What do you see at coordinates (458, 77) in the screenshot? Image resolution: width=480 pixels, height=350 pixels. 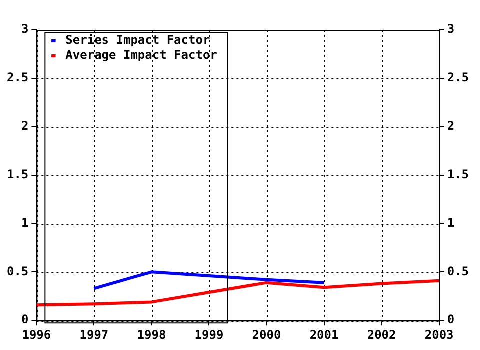 I see `y2-tick-label: 2.5` at bounding box center [458, 77].